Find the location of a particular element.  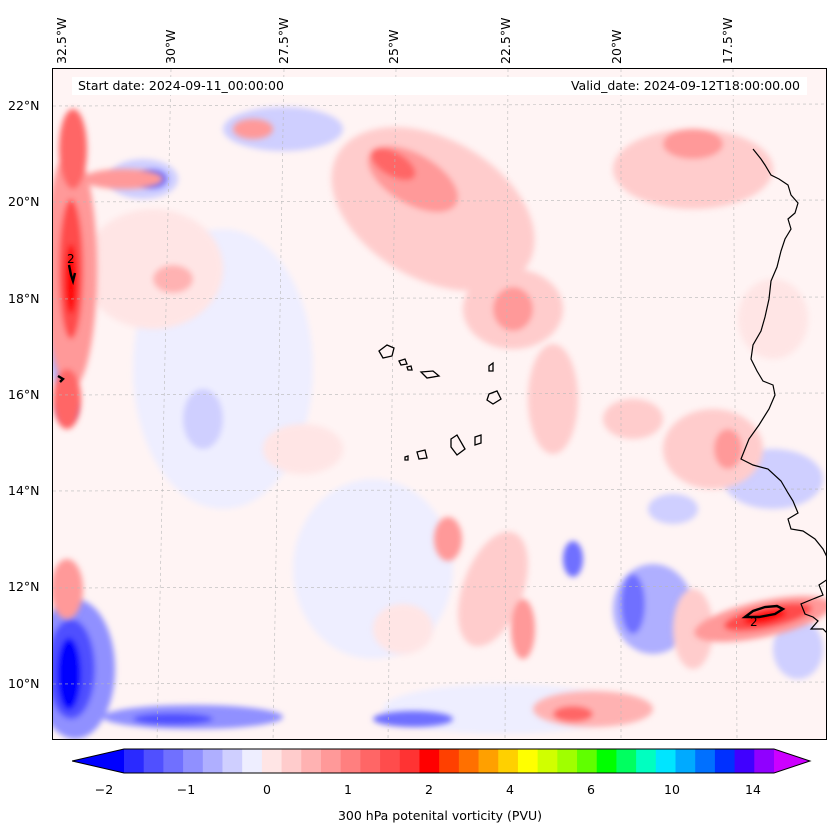

colorbar-tick-label: 4 is located at coordinates (510, 789).